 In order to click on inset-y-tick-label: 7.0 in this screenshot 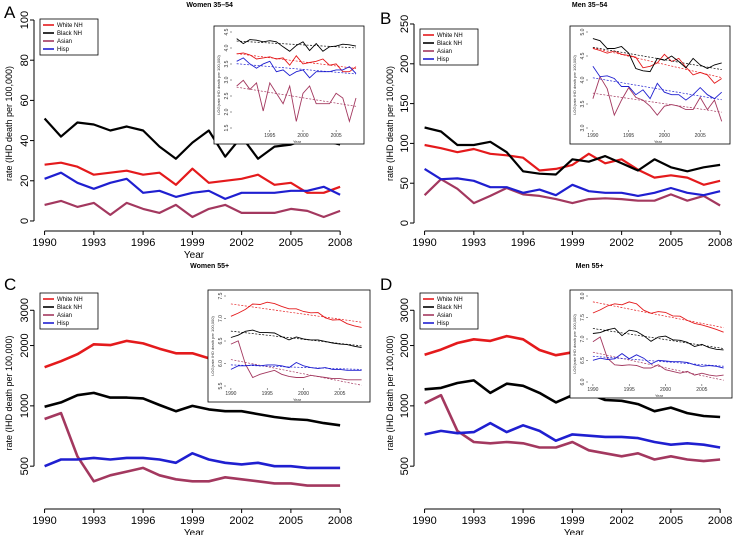, I will do `click(221, 318)`.